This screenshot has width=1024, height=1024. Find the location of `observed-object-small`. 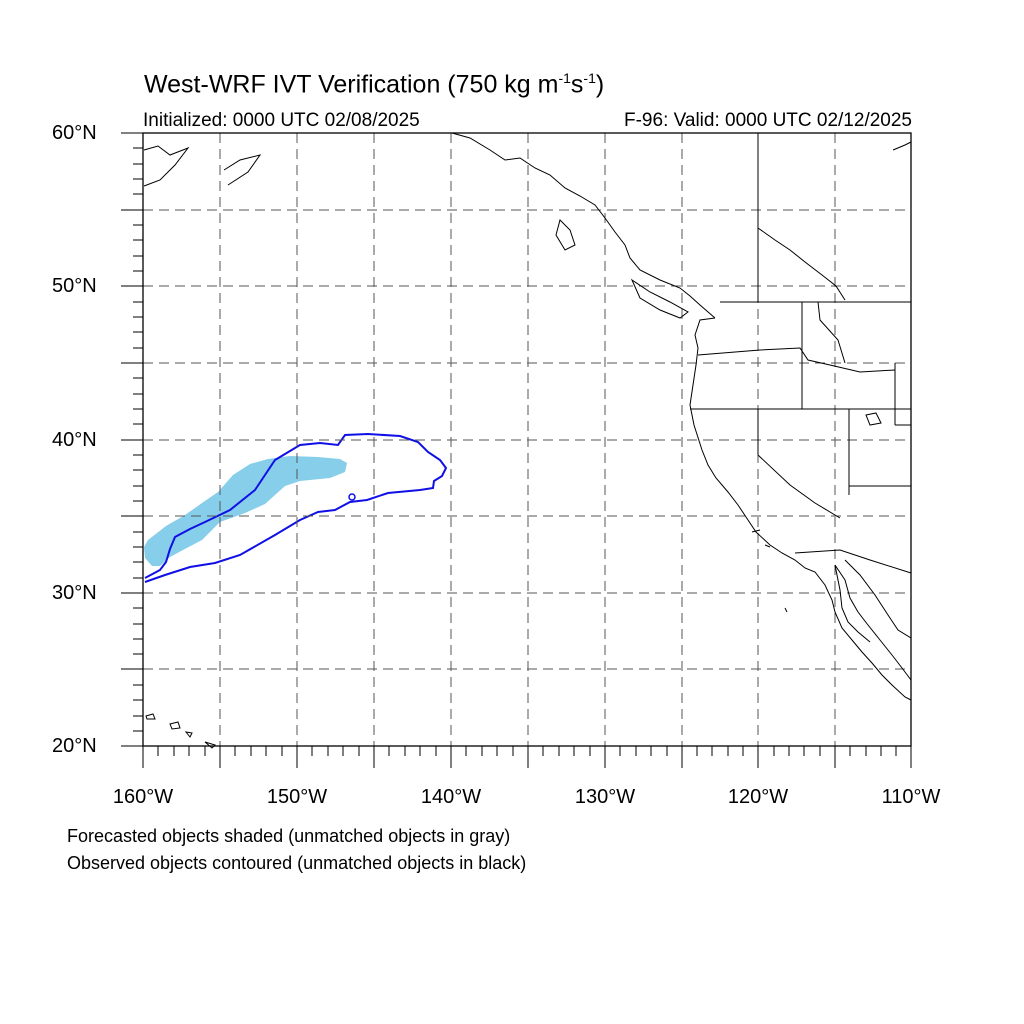

observed-object-small is located at coordinates (352, 497).